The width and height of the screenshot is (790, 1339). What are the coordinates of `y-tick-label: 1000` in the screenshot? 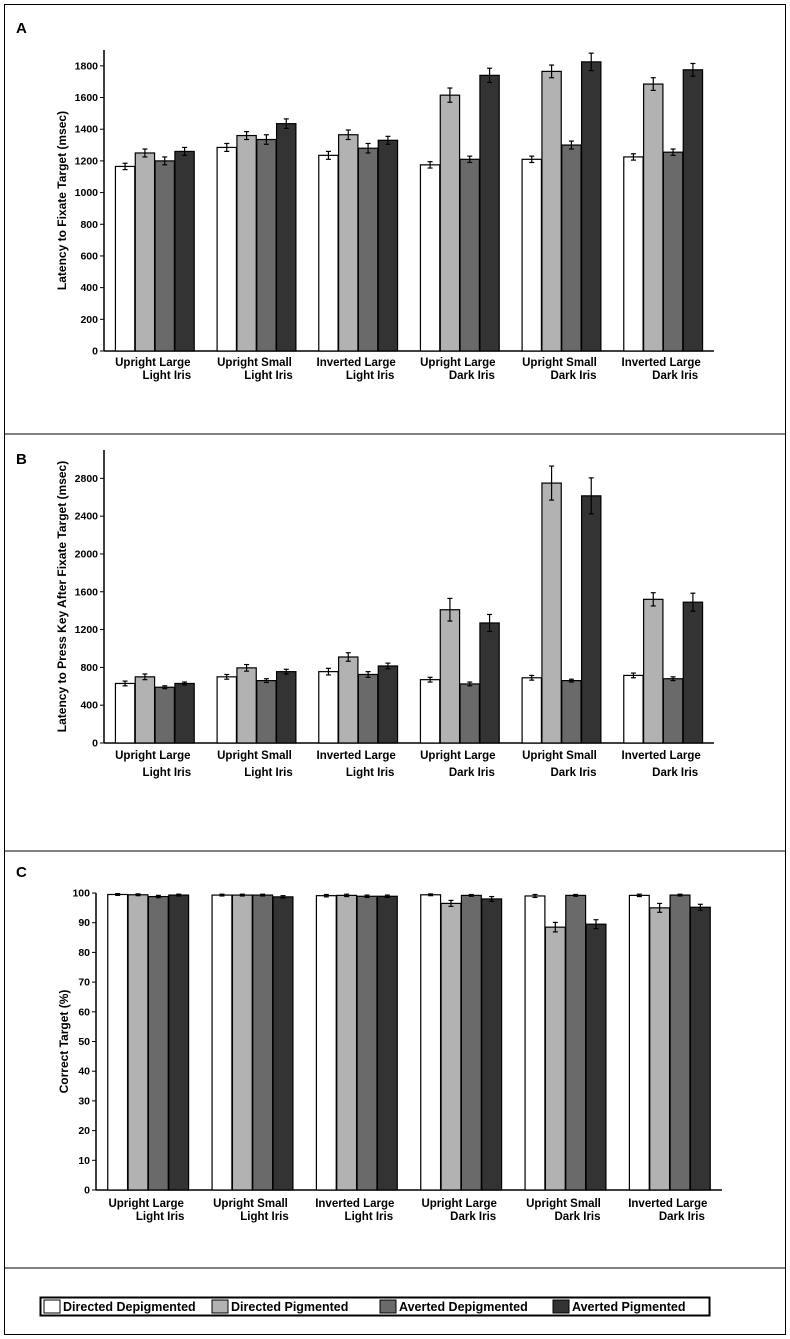 It's located at (87, 193).